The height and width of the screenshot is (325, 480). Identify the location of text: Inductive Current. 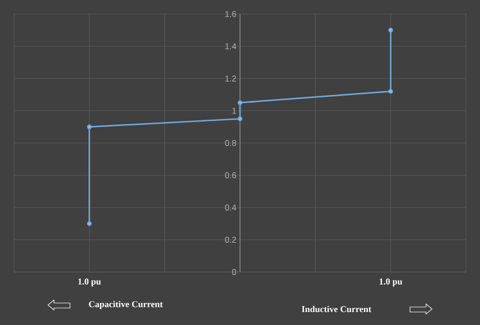
(337, 309).